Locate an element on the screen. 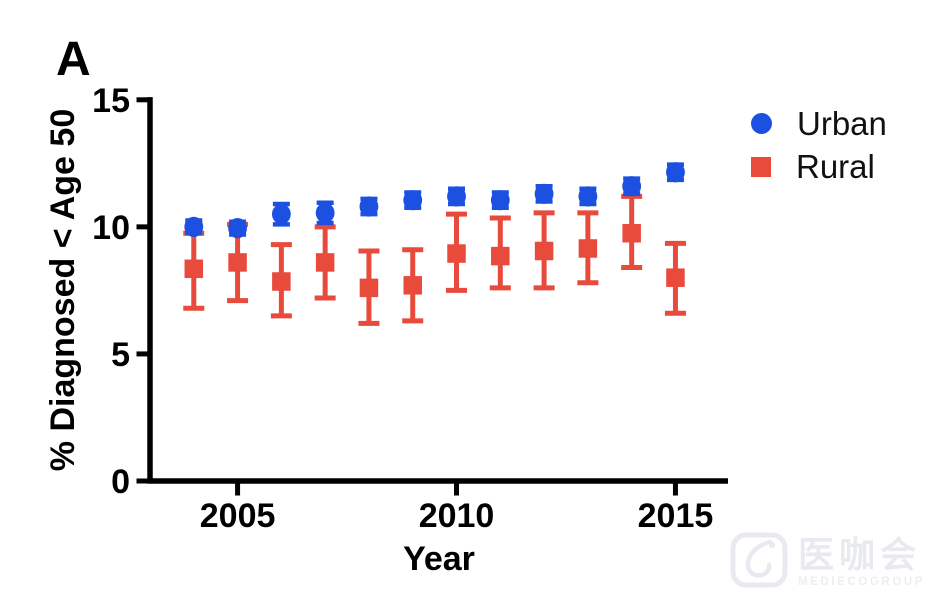 The image size is (937, 615). y-tick-label: 5 is located at coordinates (120, 355).